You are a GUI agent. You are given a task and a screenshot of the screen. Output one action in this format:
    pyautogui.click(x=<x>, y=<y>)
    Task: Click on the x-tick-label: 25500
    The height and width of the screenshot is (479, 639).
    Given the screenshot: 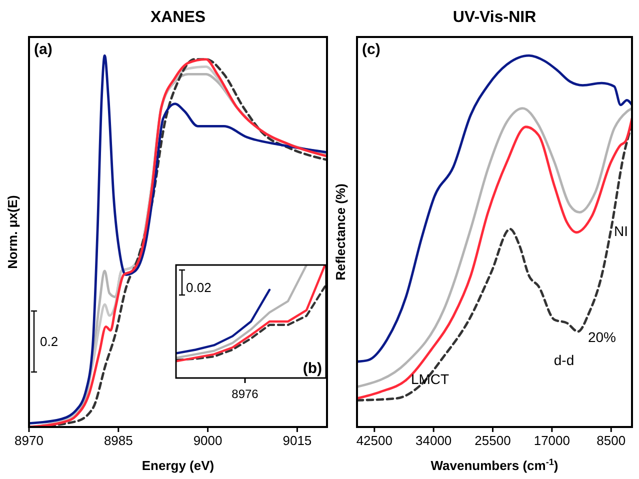 What is the action you would take?
    pyautogui.click(x=492, y=440)
    